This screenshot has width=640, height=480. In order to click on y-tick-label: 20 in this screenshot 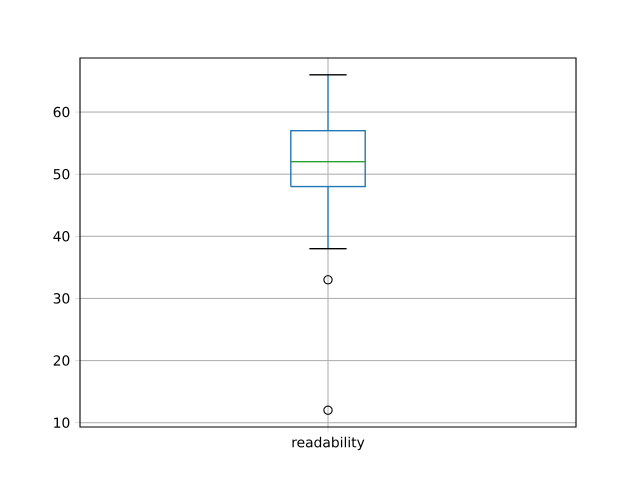, I will do `click(62, 360)`.